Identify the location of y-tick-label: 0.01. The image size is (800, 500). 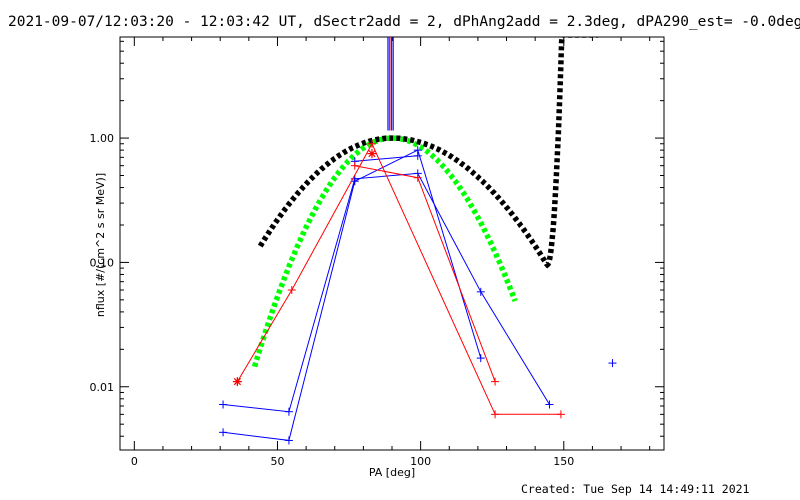
(102, 387).